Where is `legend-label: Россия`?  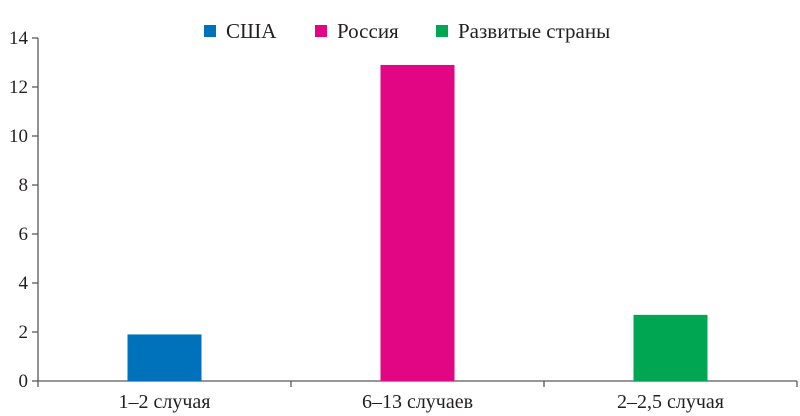
legend-label: Россия is located at coordinates (368, 31).